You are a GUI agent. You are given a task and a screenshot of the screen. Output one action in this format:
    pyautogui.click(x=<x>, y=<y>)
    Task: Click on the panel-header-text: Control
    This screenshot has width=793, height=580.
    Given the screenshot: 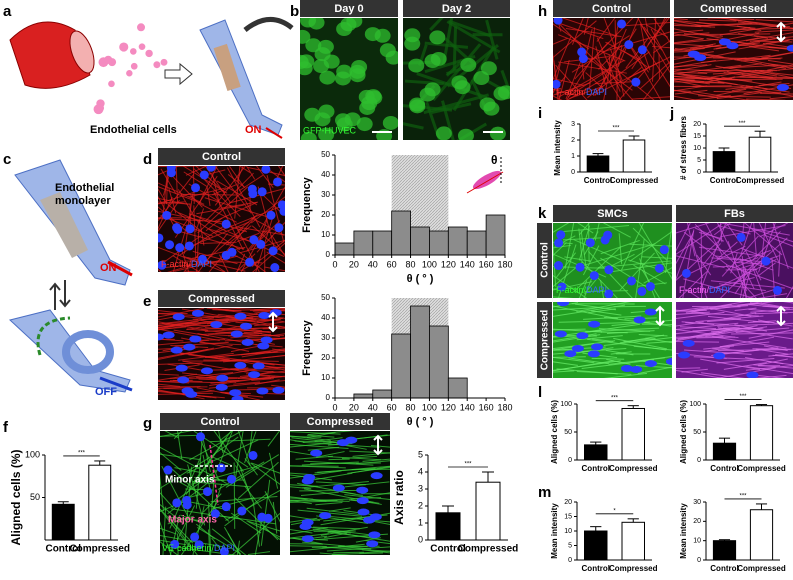 What is the action you would take?
    pyautogui.click(x=611, y=9)
    